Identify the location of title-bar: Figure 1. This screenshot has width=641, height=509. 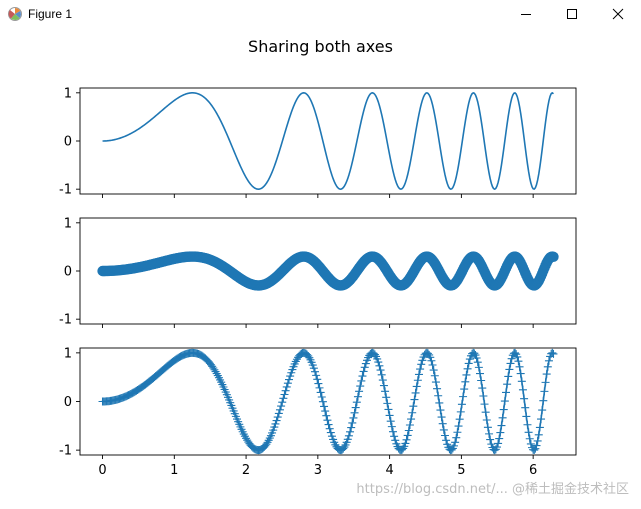
(320, 14).